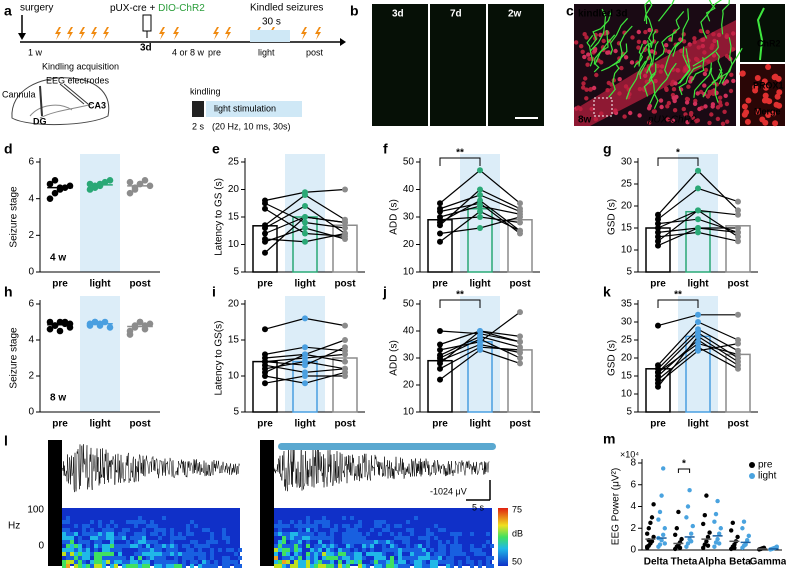 Image resolution: width=786 pixels, height=570 pixels. I want to click on y-tick-label: 15, so click(234, 217).